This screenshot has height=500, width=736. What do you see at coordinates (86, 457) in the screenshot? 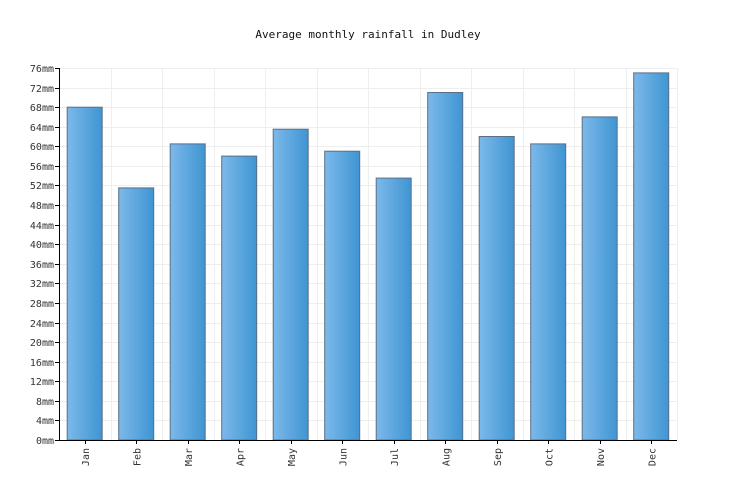
I see `x-tick-label-jan: Jan` at bounding box center [86, 457].